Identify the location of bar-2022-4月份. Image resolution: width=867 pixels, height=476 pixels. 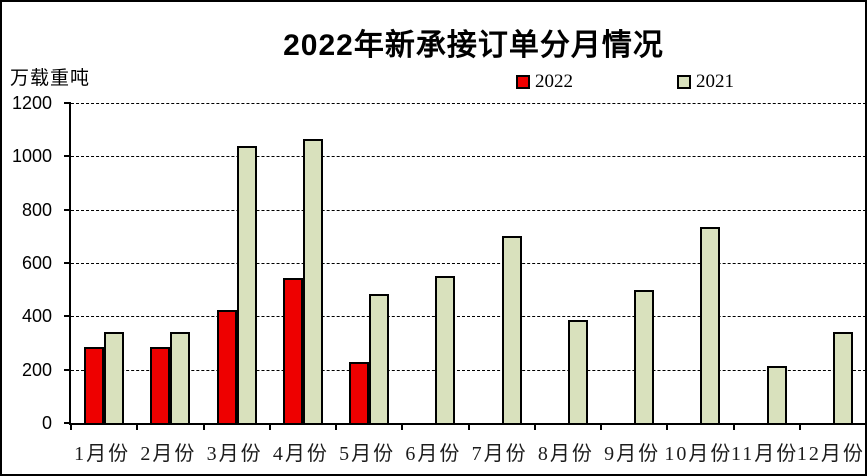
(292, 350).